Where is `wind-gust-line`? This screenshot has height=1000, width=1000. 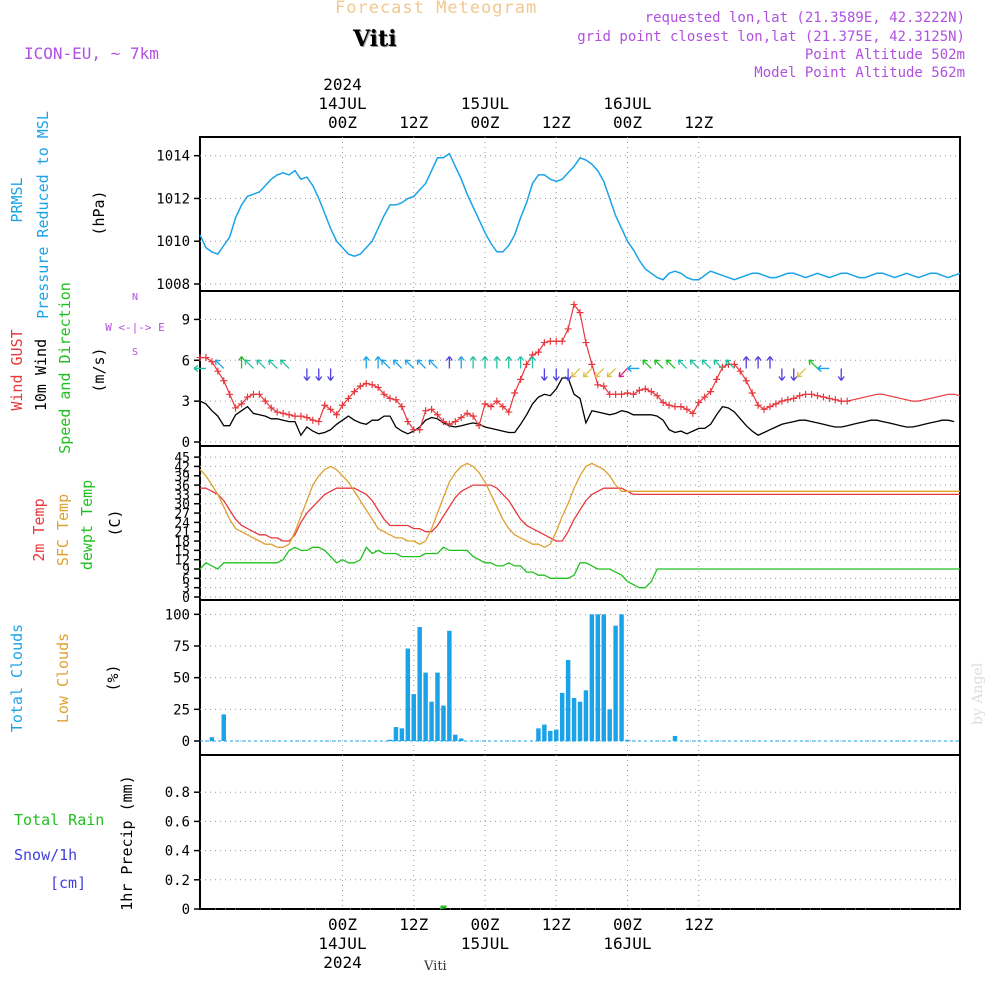 wind-gust-line is located at coordinates (580, 366).